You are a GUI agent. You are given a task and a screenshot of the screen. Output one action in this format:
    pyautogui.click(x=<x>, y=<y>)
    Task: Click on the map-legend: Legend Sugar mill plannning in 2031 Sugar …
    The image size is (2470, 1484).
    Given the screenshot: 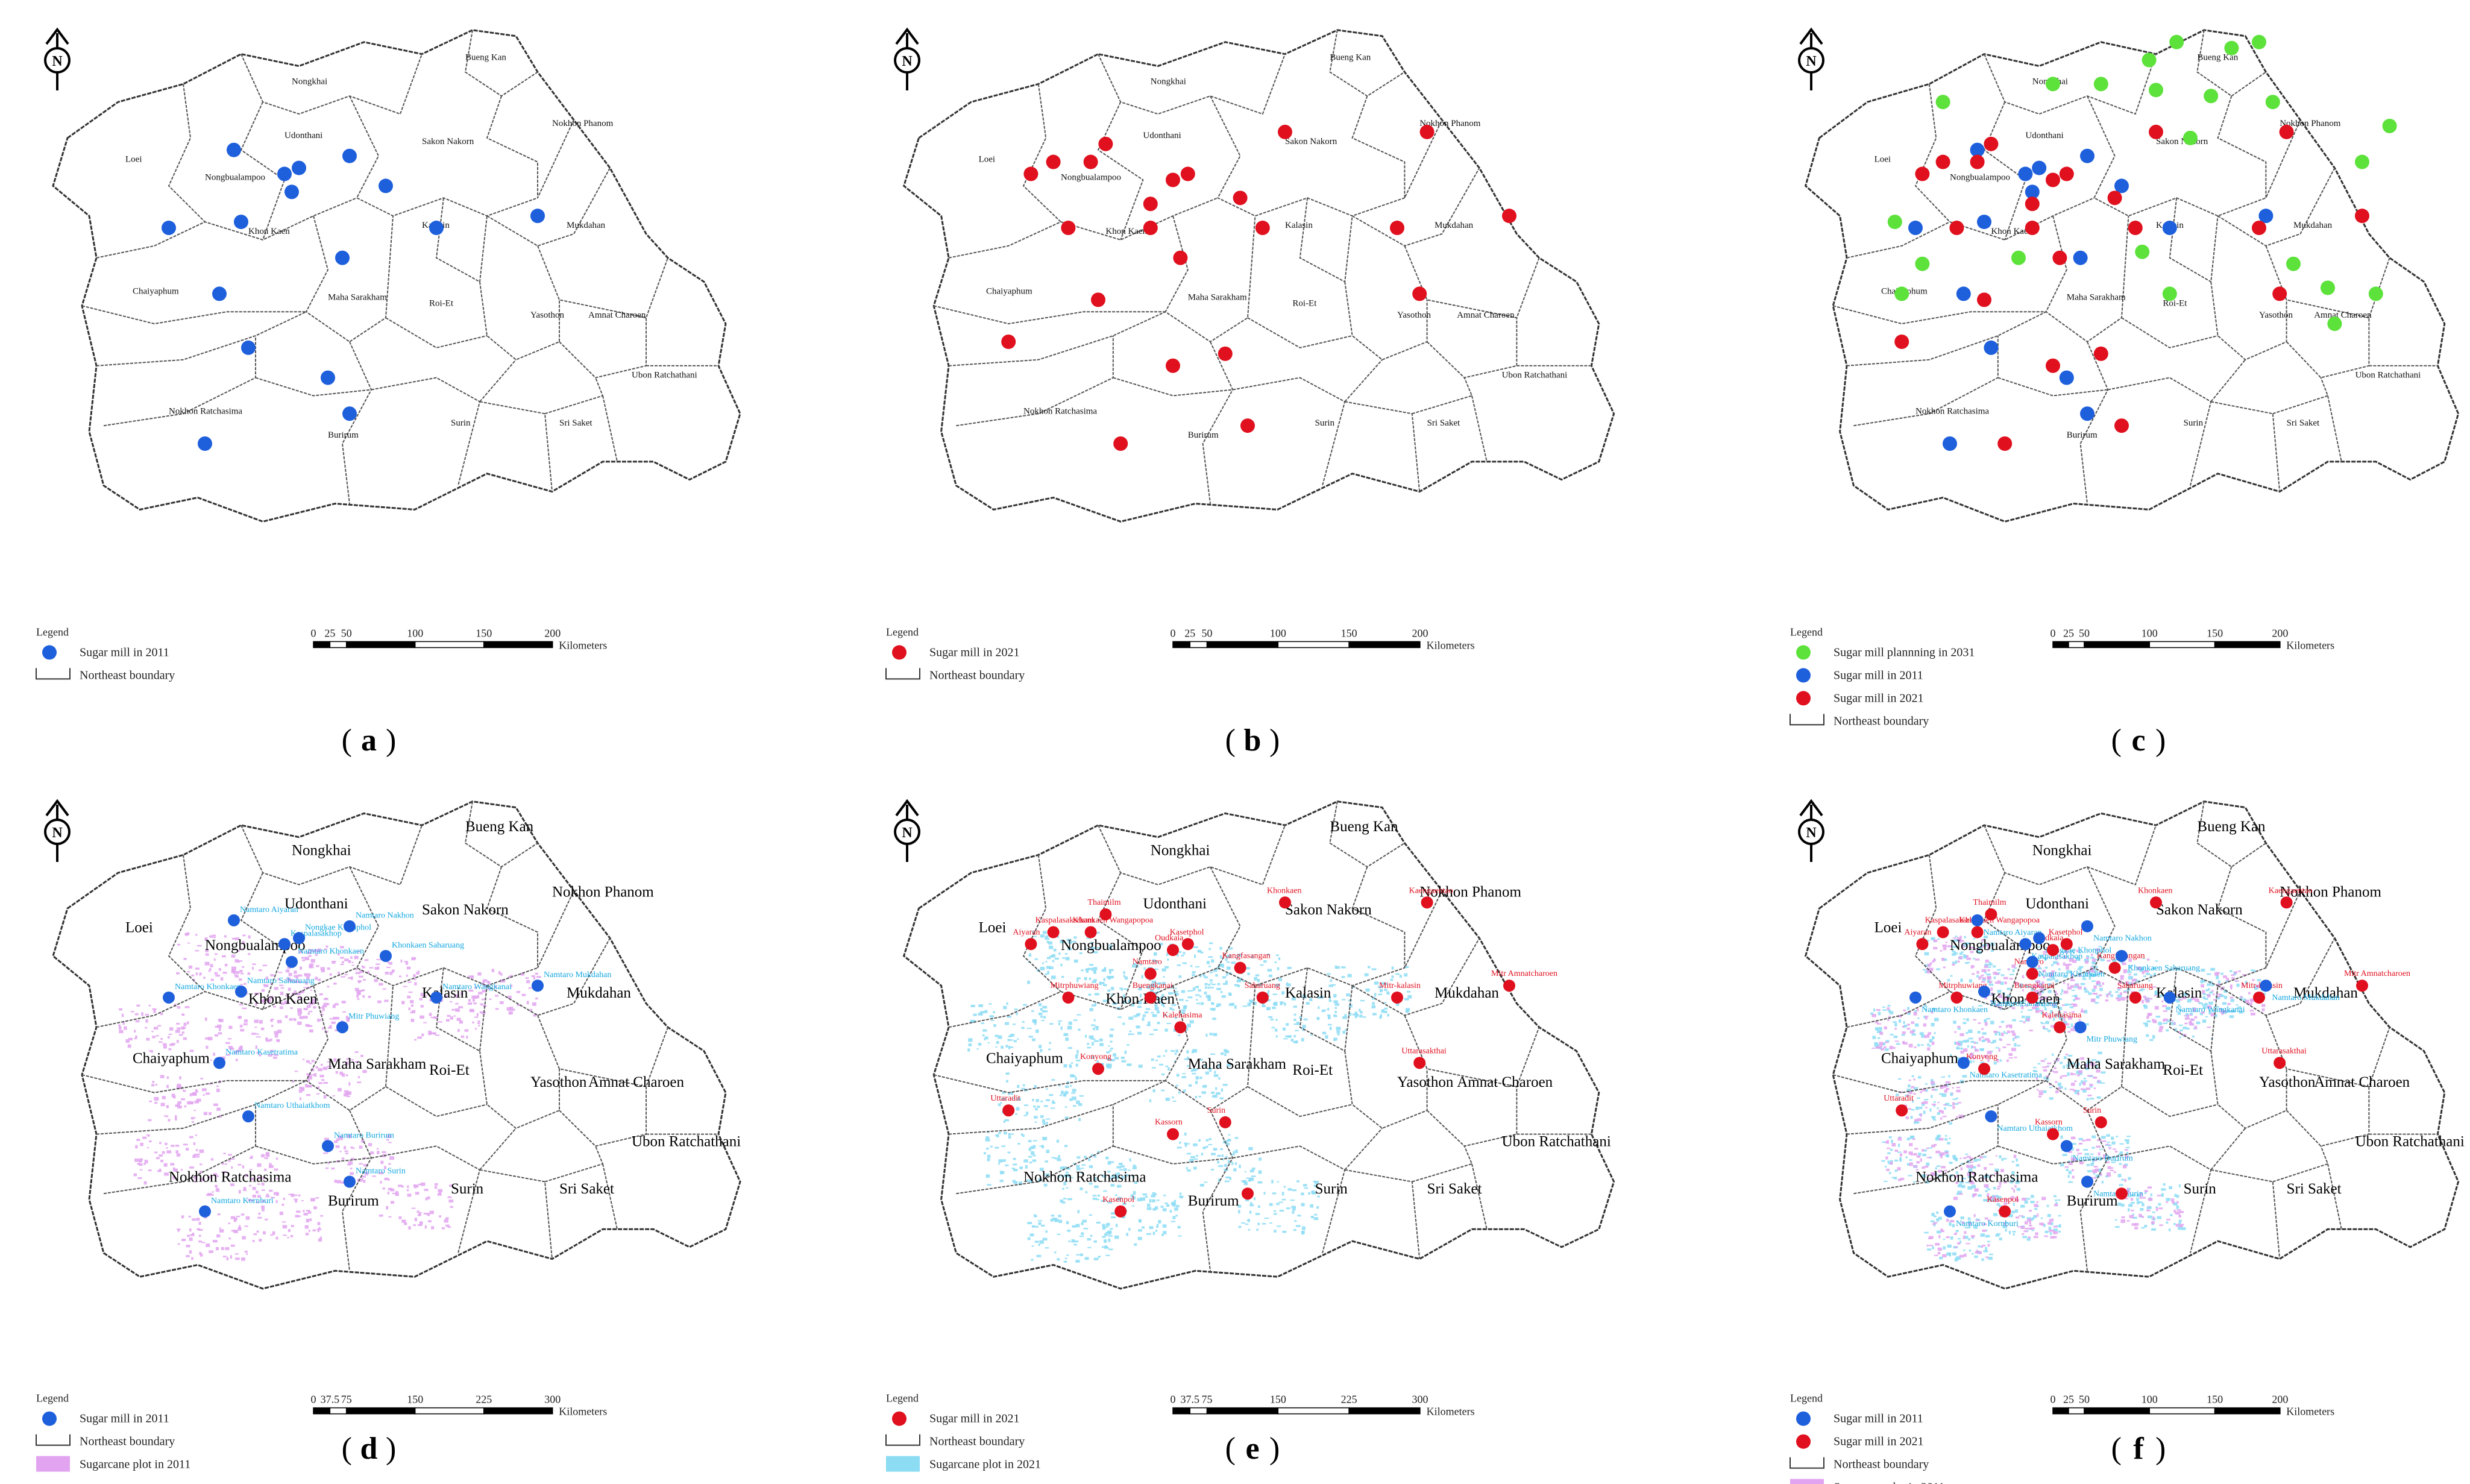 What is the action you would take?
    pyautogui.click(x=1882, y=677)
    